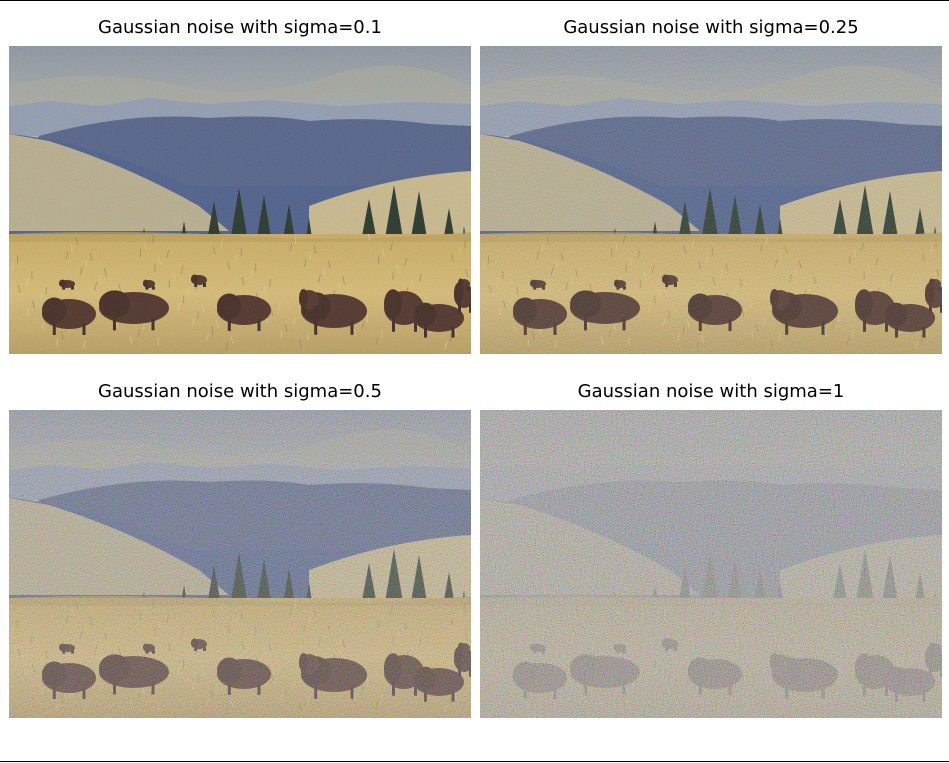 This screenshot has height=763, width=949. What do you see at coordinates (711, 391) in the screenshot?
I see `panel-title: Gaussian noise with sigma=1` at bounding box center [711, 391].